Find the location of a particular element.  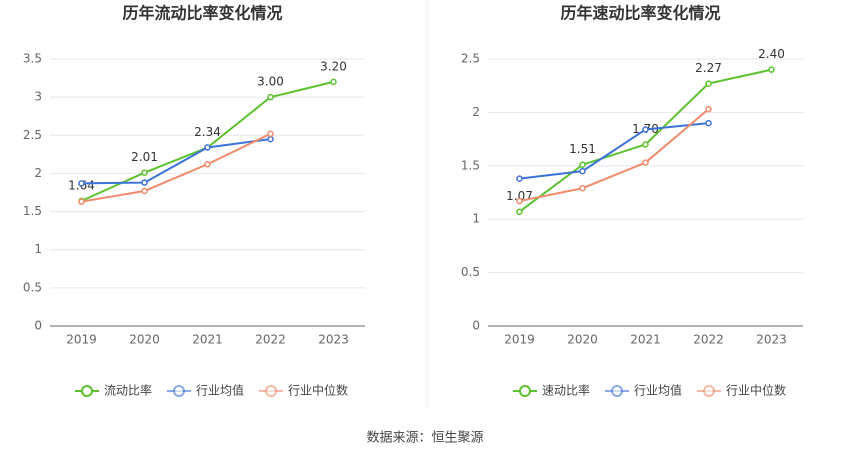

data-label: 2.34 is located at coordinates (207, 132).